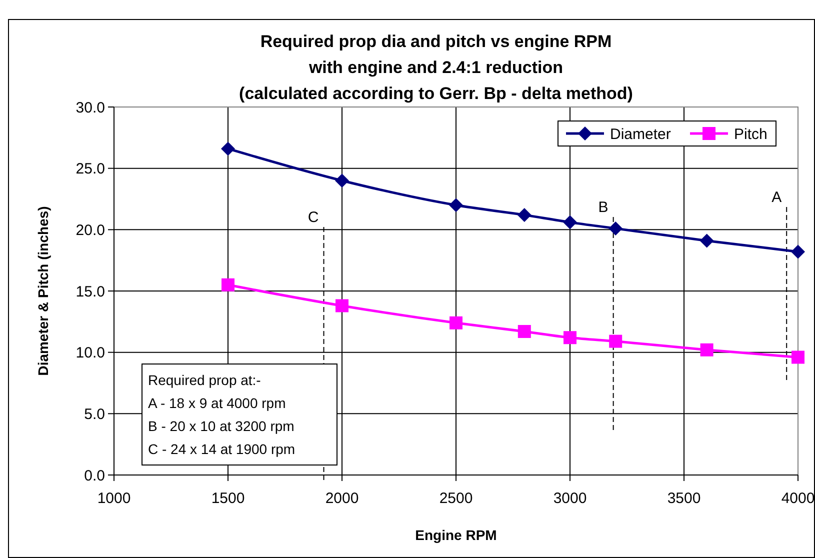  Describe the element at coordinates (90, 230) in the screenshot. I see `y-tick-label: 20.0` at that location.